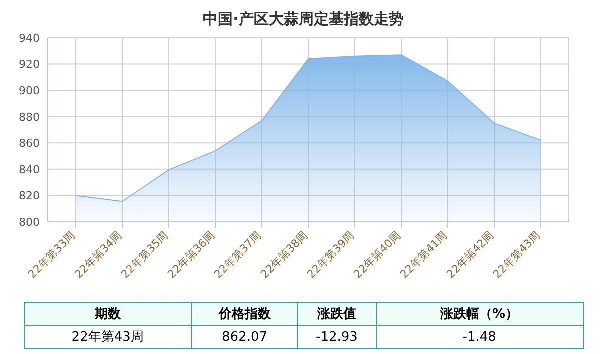  Describe the element at coordinates (29, 91) in the screenshot. I see `y-tick-label: 900` at that location.